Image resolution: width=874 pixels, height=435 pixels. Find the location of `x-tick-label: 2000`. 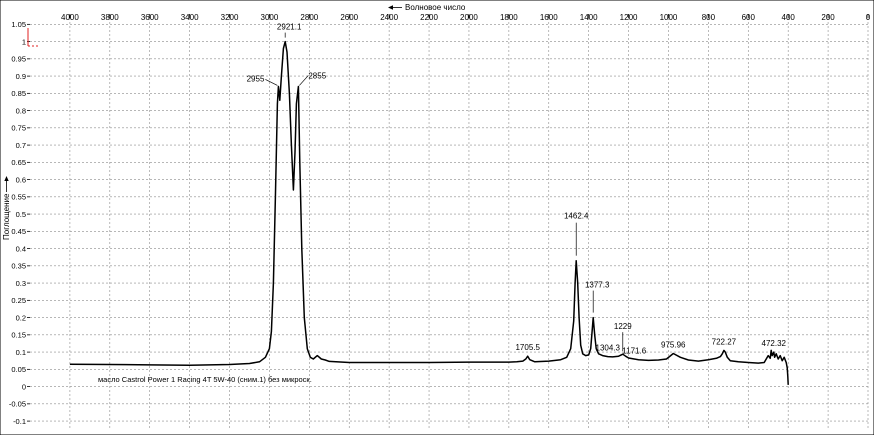

x-tick-label: 2000 is located at coordinates (469, 17).